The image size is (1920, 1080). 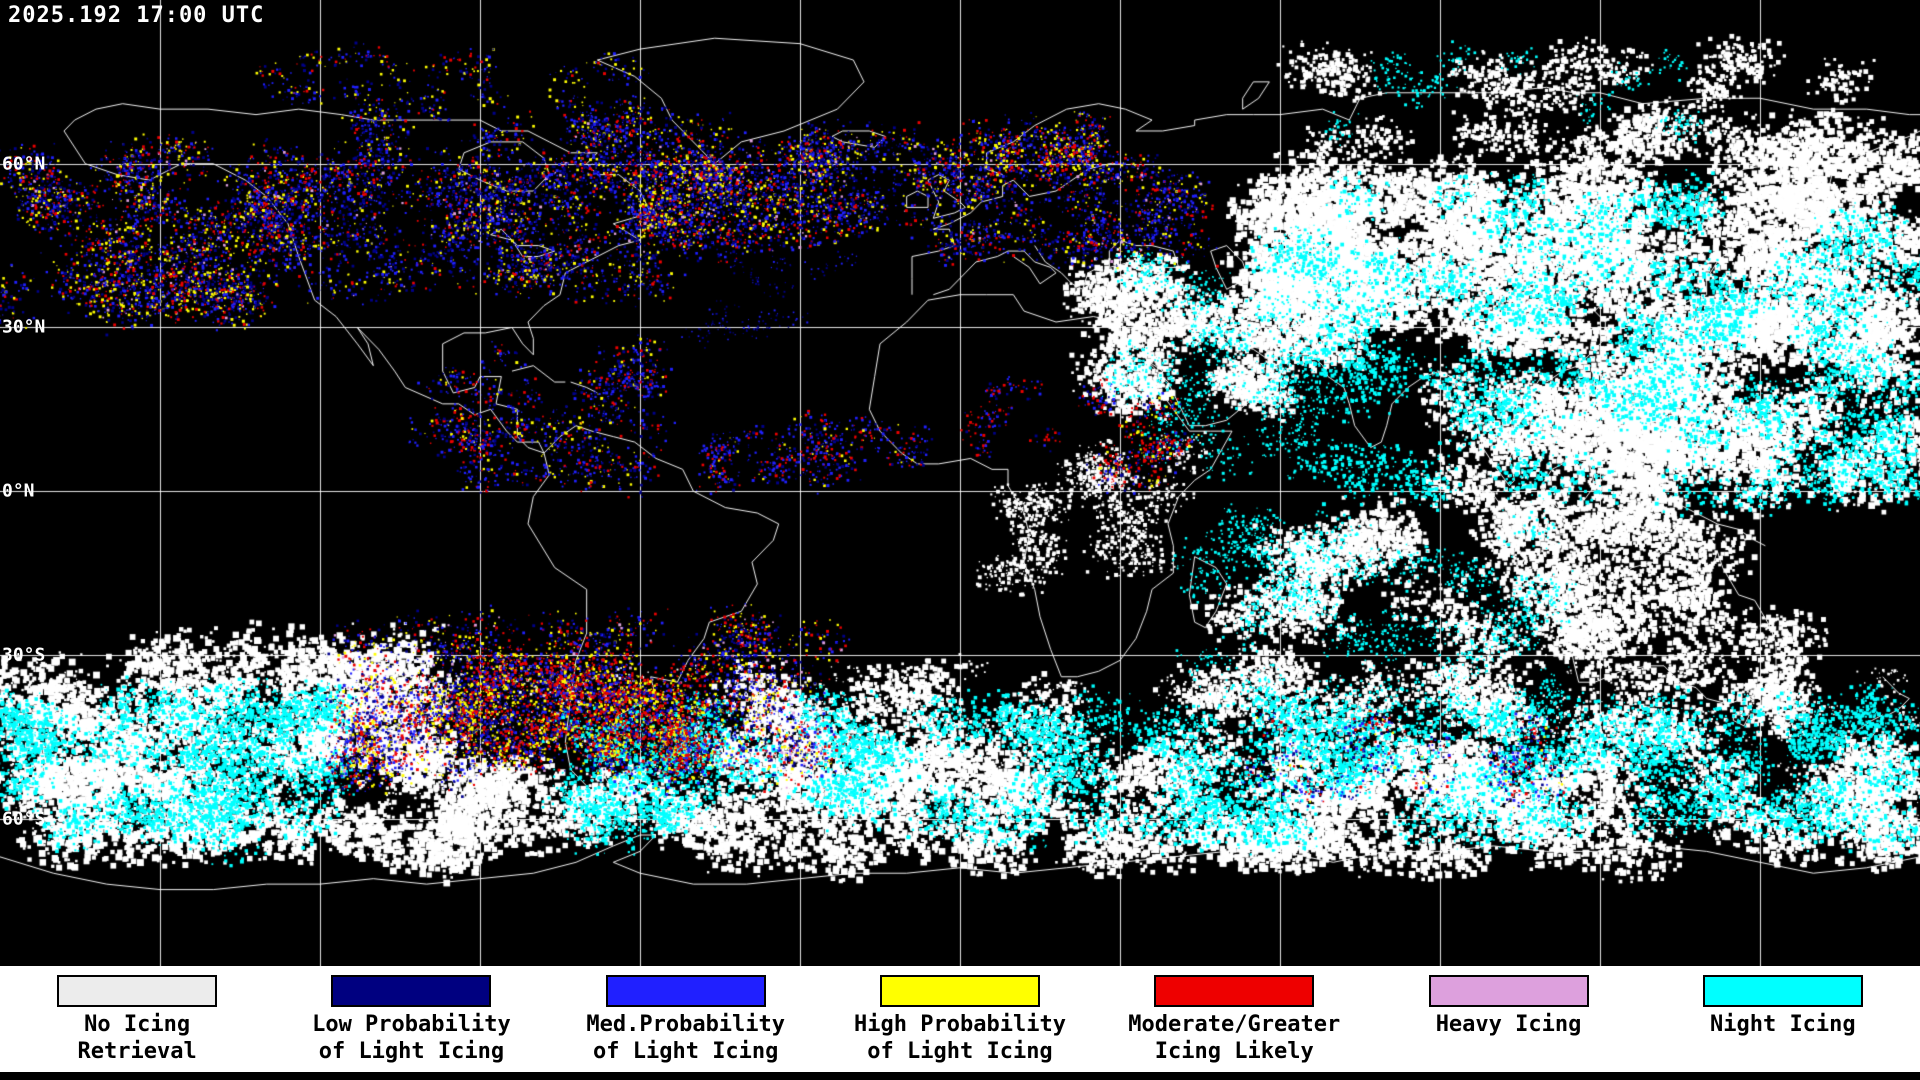 I want to click on legend-label-line: Low Probability, so click(x=411, y=1024).